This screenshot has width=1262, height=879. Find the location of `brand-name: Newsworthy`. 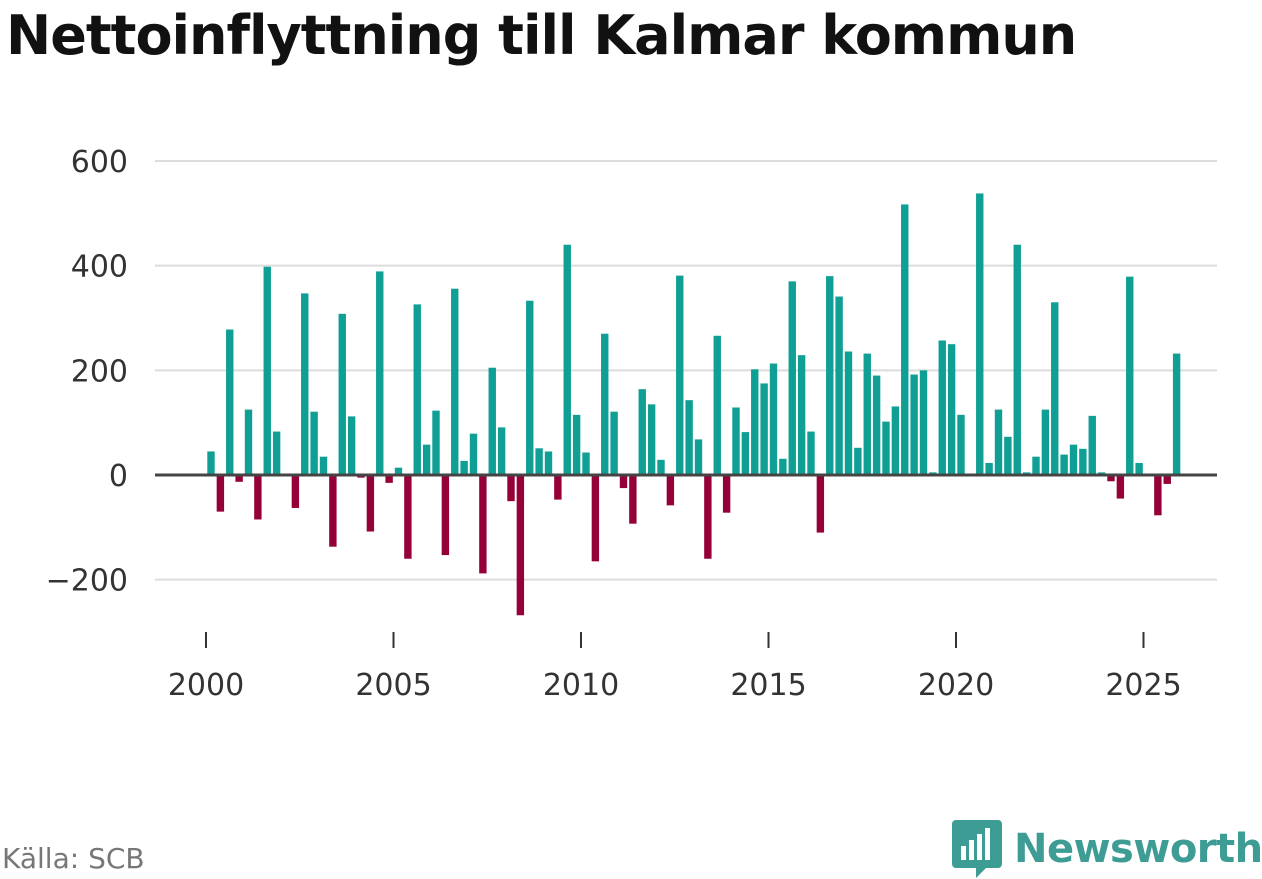

brand-name: Newsworthy is located at coordinates (1138, 849).